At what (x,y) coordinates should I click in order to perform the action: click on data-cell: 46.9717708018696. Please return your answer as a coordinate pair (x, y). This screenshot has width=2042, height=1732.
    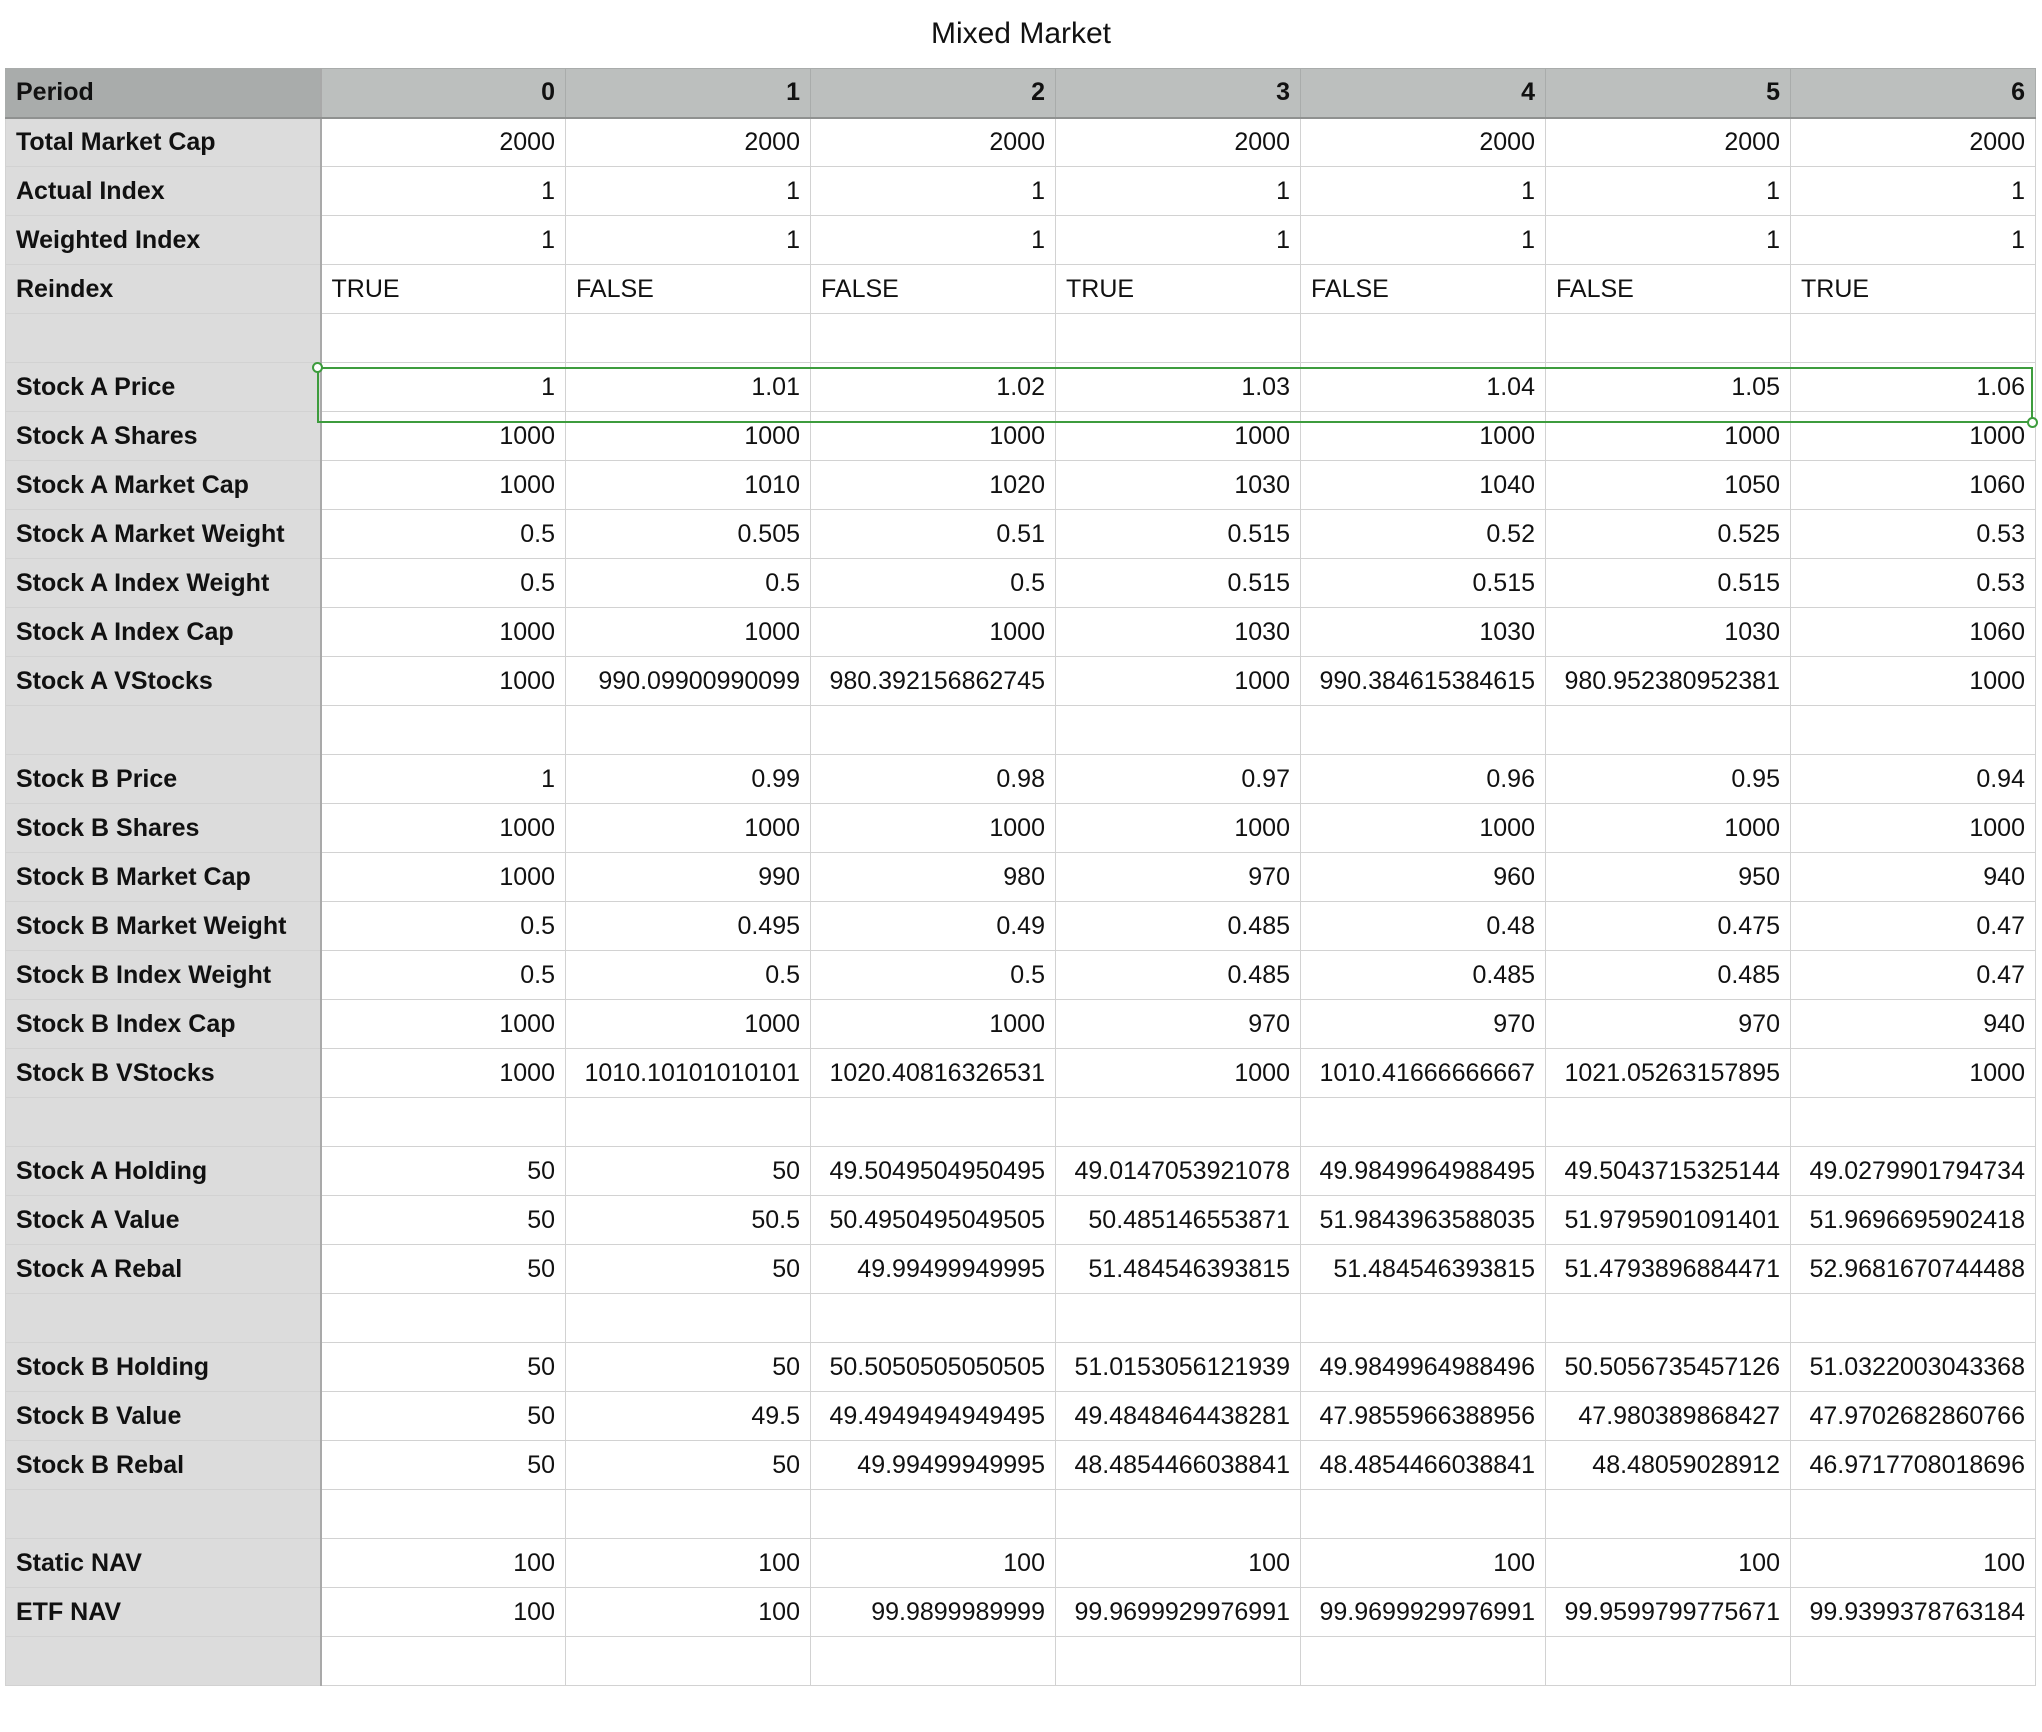
    Looking at the image, I should click on (1913, 1465).